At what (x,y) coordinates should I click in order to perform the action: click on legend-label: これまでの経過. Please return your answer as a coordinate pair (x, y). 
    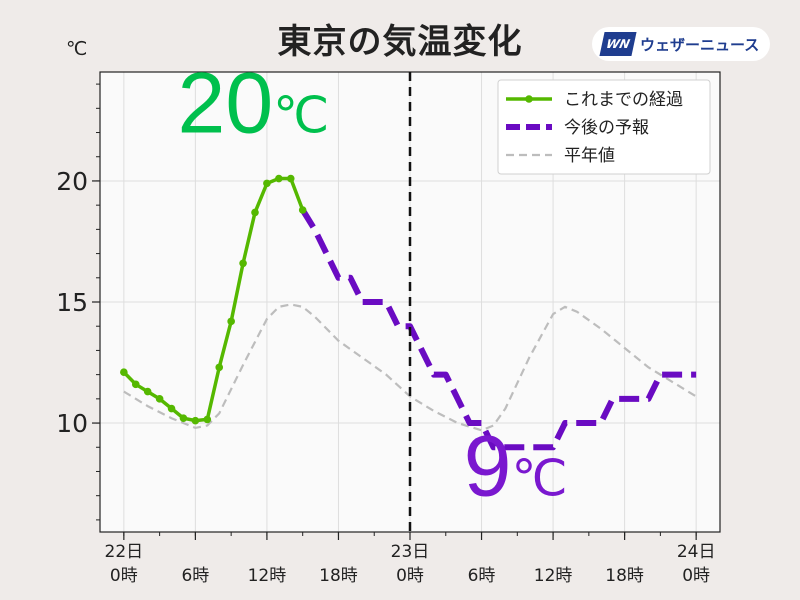
    Looking at the image, I should click on (623, 100).